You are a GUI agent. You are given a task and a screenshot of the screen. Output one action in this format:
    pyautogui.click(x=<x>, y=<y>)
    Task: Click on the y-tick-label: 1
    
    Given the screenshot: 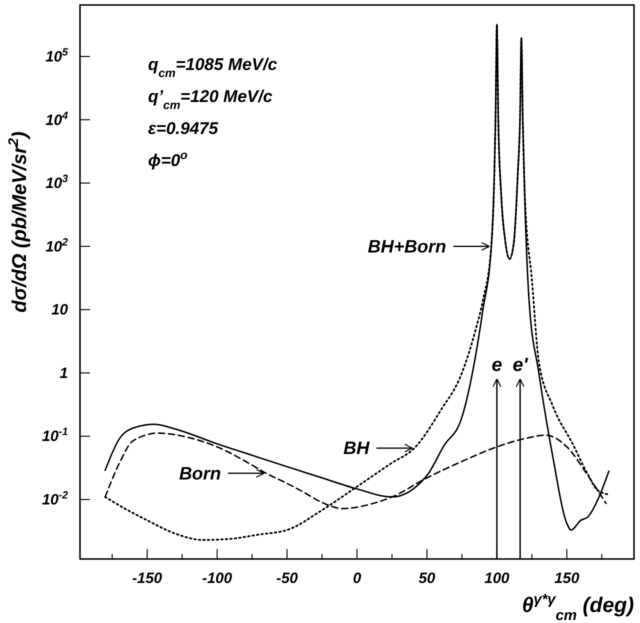 What is the action you would take?
    pyautogui.click(x=64, y=373)
    